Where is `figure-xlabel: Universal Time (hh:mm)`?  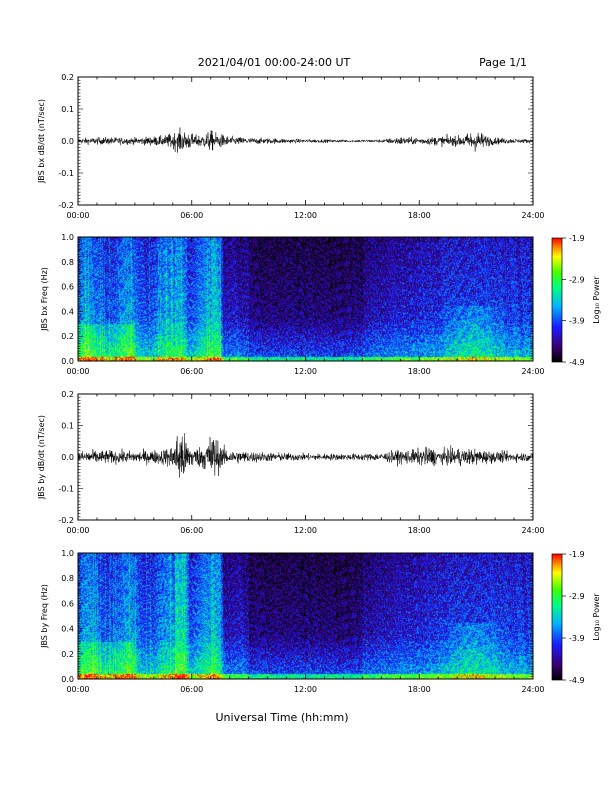 figure-xlabel: Universal Time (hh:mm) is located at coordinates (282, 717).